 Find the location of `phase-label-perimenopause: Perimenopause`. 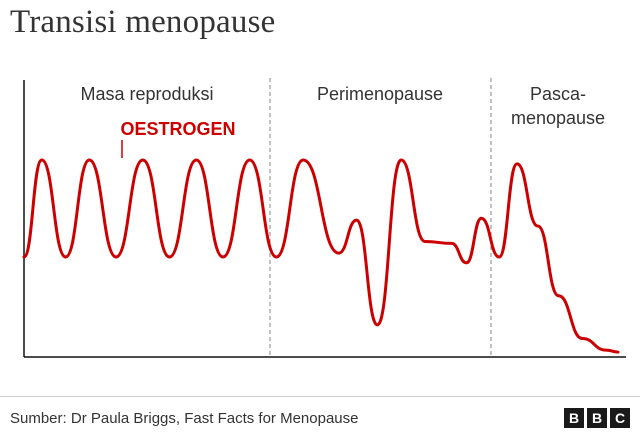

phase-label-perimenopause: Perimenopause is located at coordinates (380, 94).